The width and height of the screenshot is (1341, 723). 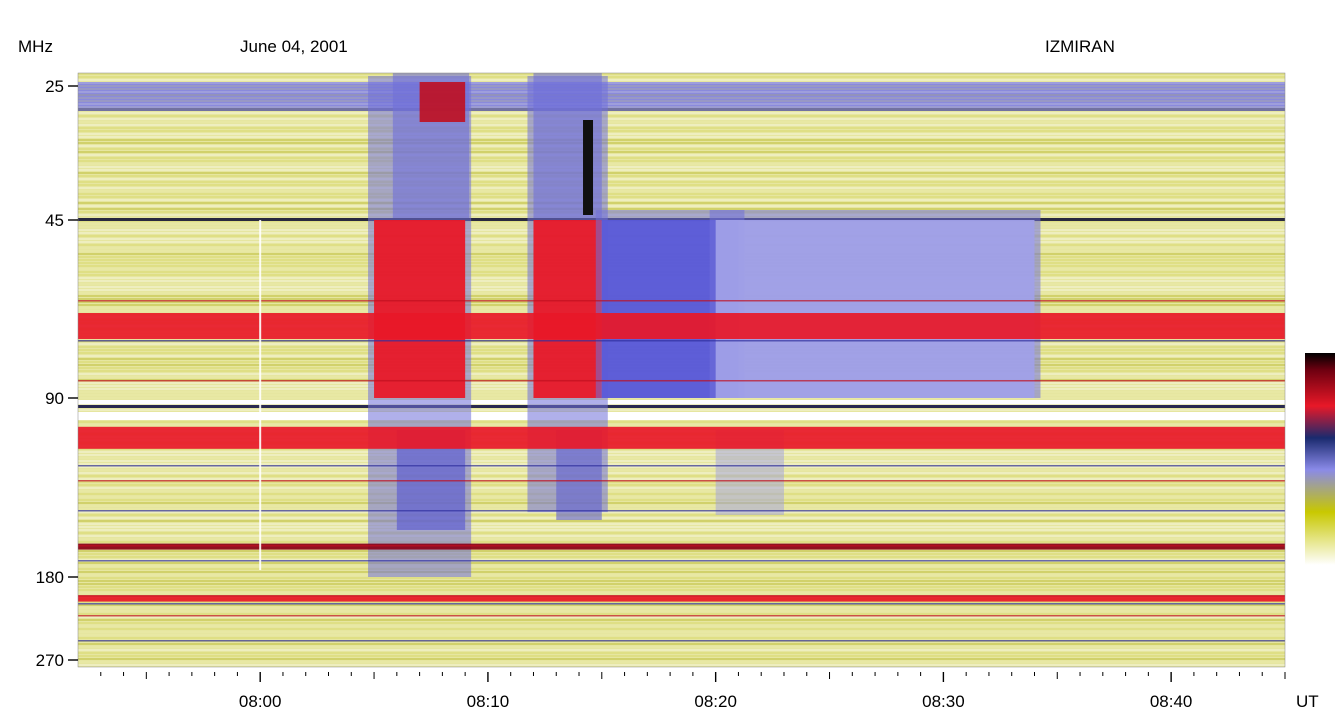 What do you see at coordinates (54, 220) in the screenshot?
I see `y-tick-label: 45` at bounding box center [54, 220].